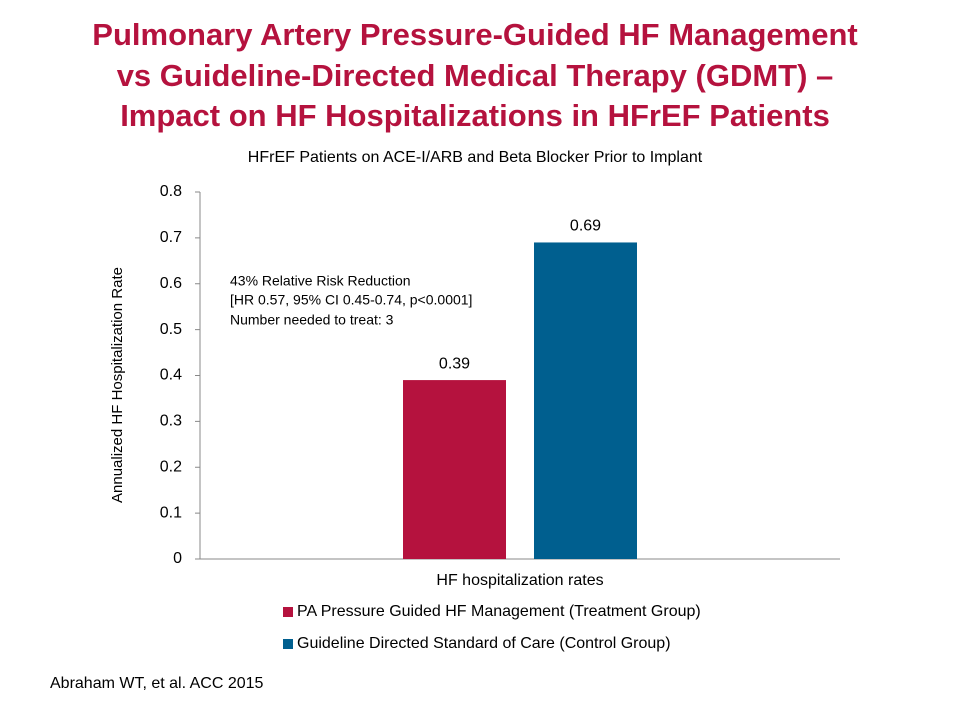 The image size is (960, 720). I want to click on y-tick-label: 0.7, so click(171, 237).